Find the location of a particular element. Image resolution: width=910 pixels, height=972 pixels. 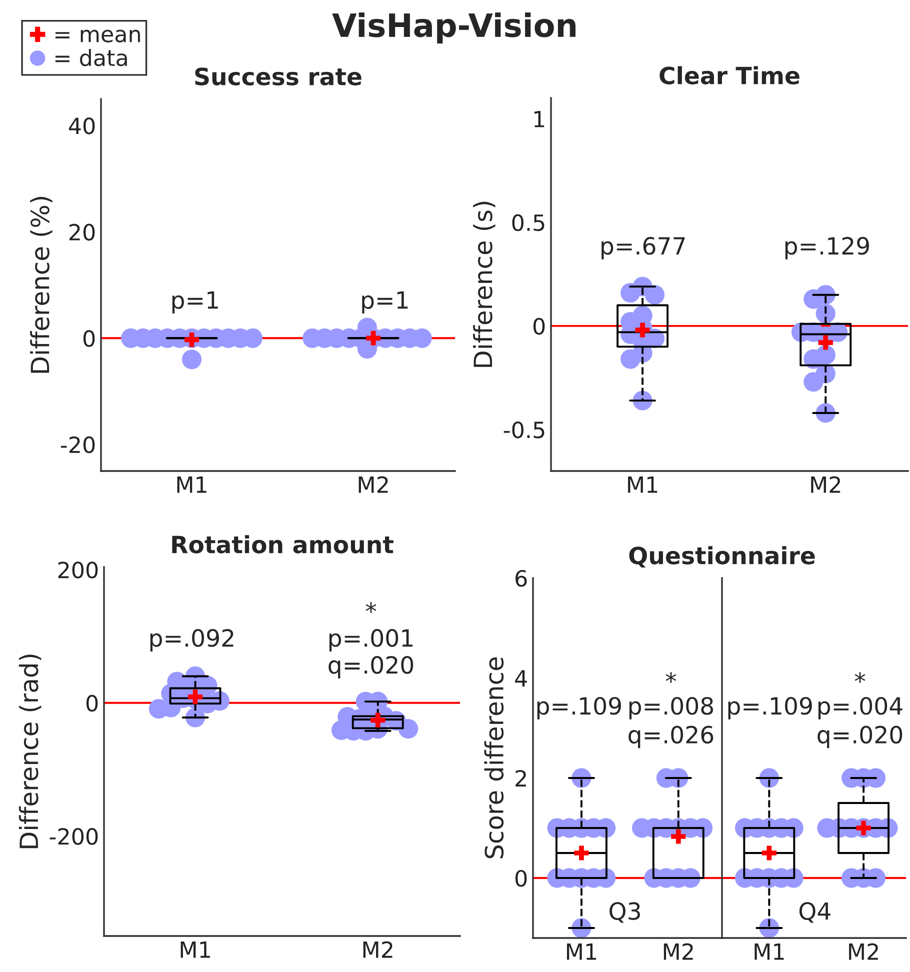

y-tick-label: -20 is located at coordinates (77, 445).